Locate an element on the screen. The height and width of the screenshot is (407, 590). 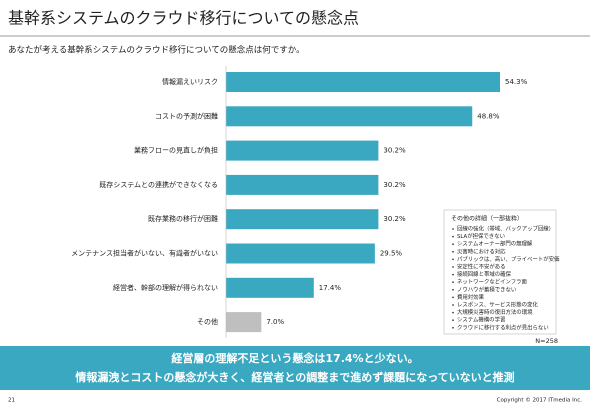
note-box is located at coordinates (500, 272).